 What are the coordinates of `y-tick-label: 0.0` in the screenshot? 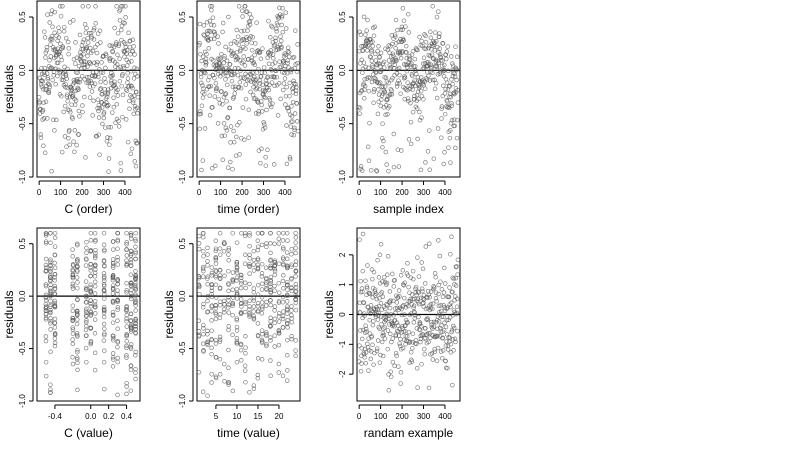 It's located at (182, 296).